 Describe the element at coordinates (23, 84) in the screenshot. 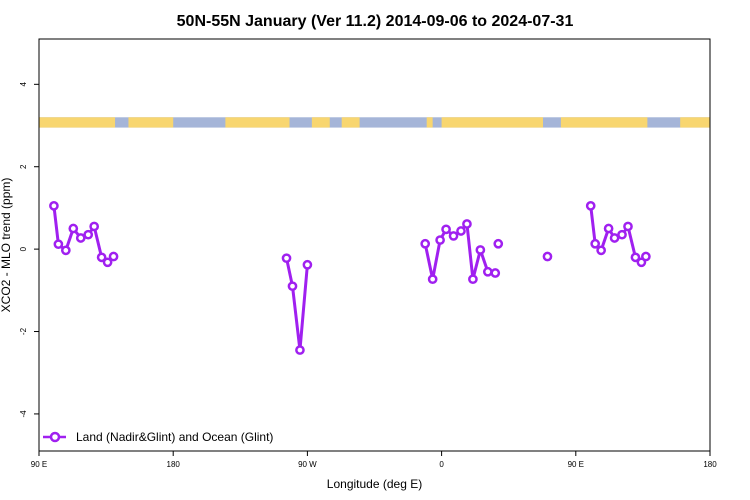

I see `y-tick-label: 4` at that location.